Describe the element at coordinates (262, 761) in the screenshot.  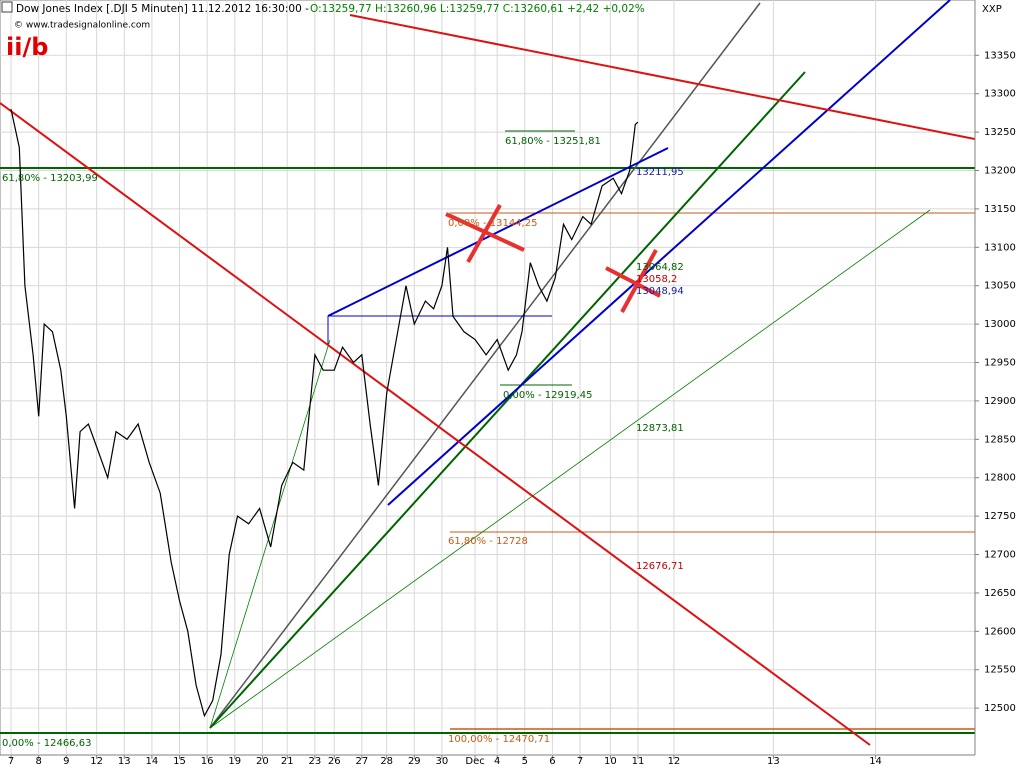
I see `x-tick-label: 20` at that location.